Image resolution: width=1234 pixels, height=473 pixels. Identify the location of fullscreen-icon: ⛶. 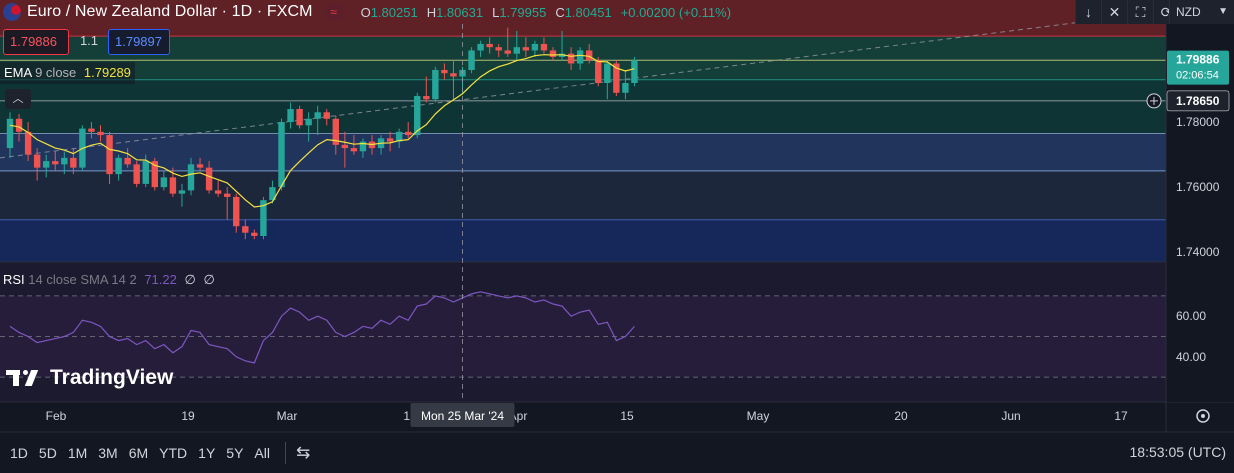
(1140, 12).